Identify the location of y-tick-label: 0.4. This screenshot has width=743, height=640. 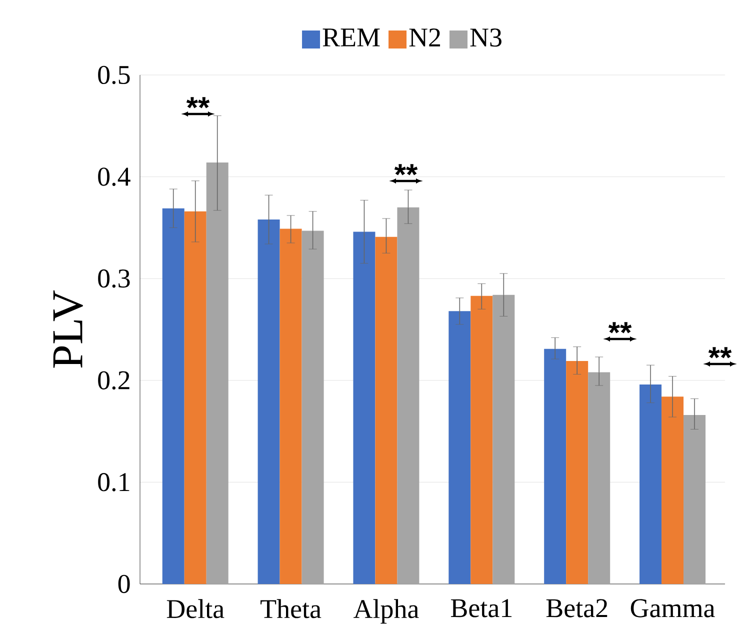
(114, 177).